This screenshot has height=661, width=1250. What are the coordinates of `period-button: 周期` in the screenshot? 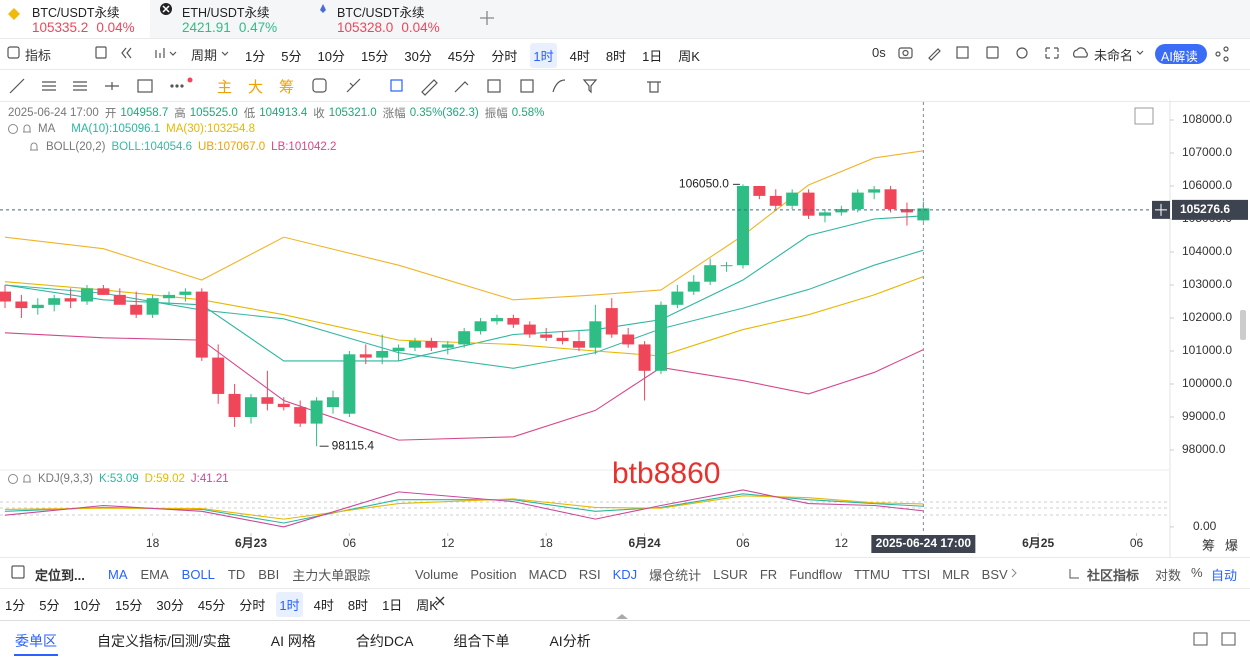 It's located at (204, 55).